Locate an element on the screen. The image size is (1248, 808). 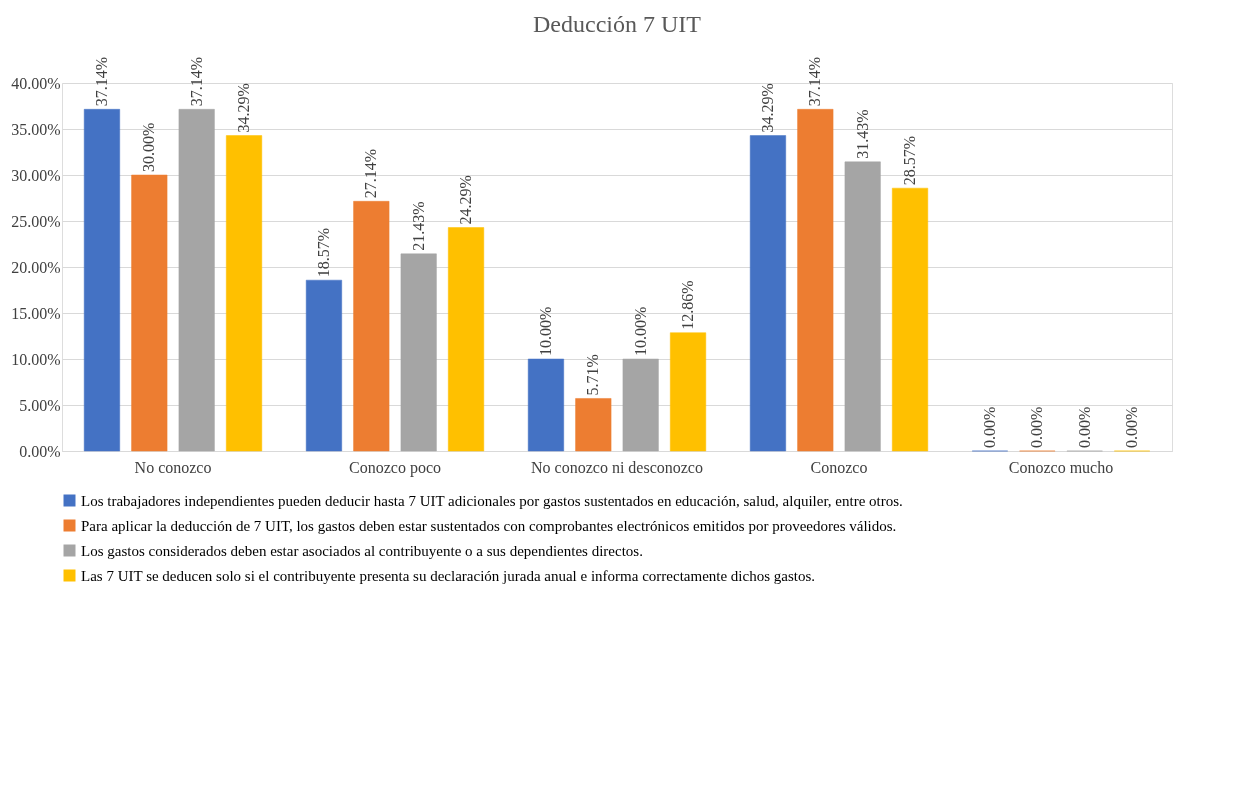
chart-title: Deducción 7 UIT is located at coordinates (617, 23).